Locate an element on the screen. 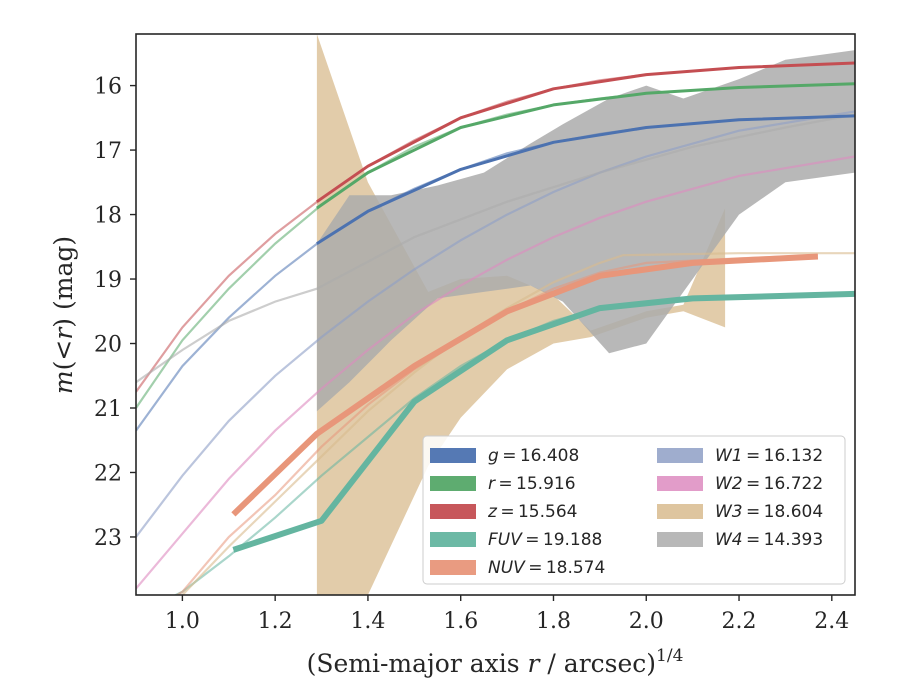 The height and width of the screenshot is (700, 900). data-curve-r is located at coordinates (585, 146).